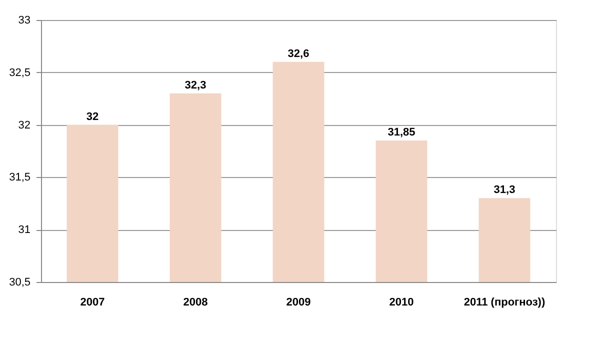  Describe the element at coordinates (505, 190) in the screenshot. I see `data-label: 31,3` at that location.